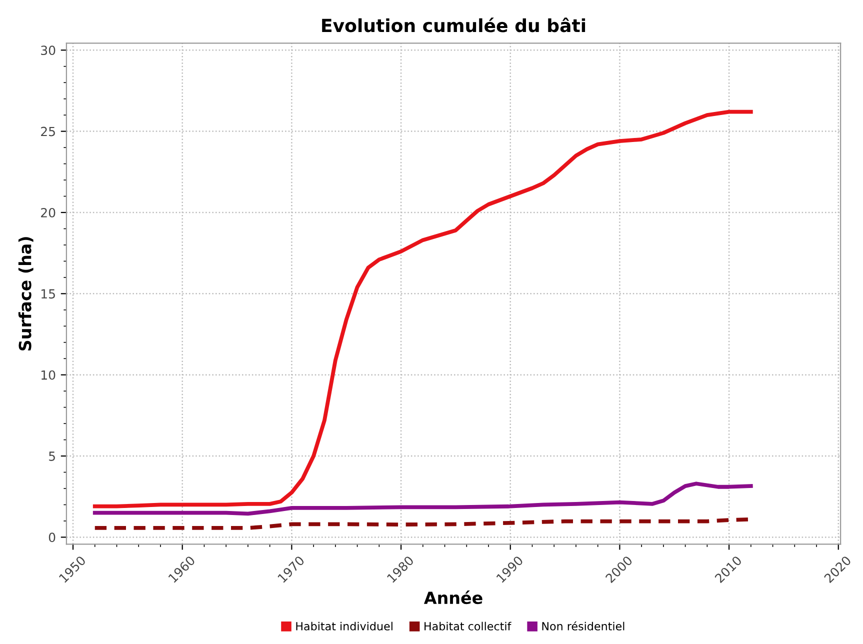  Describe the element at coordinates (48, 51) in the screenshot. I see `y-tick-label: 30` at that location.